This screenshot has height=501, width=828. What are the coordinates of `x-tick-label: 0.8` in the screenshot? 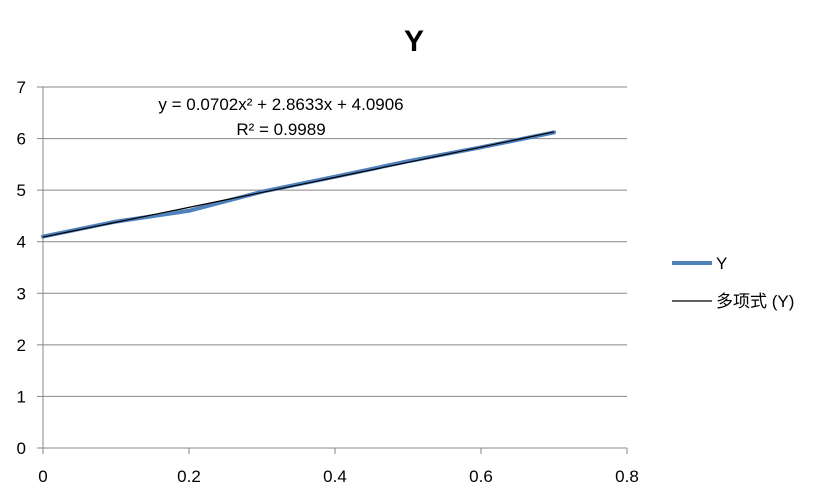 It's located at (627, 476).